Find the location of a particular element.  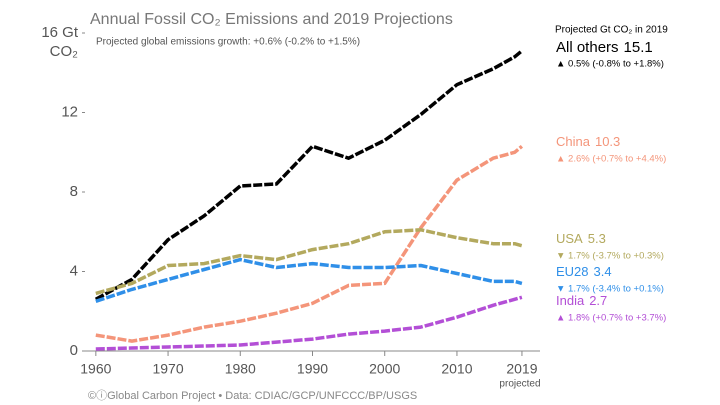

legend-title: Projected Gt CO₂ in 2019 is located at coordinates (611, 30).